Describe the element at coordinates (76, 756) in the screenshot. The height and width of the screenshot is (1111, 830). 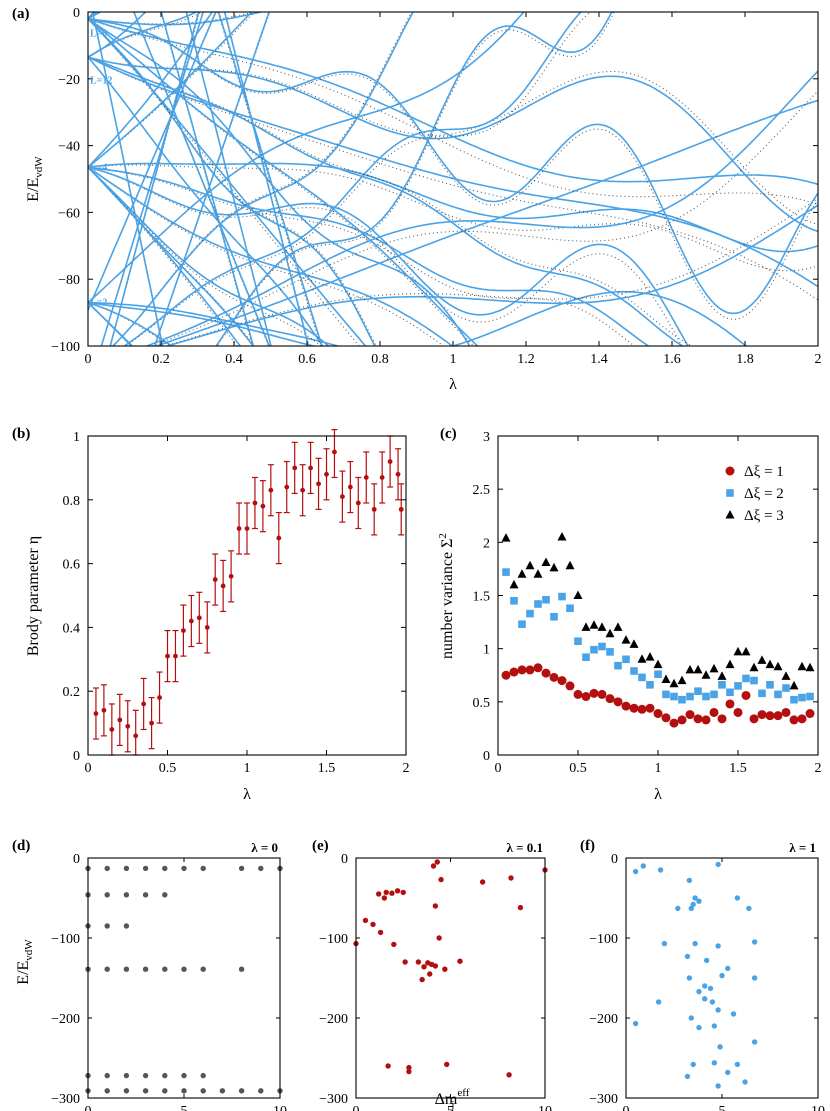
I see `y-tick-label: 0` at that location.